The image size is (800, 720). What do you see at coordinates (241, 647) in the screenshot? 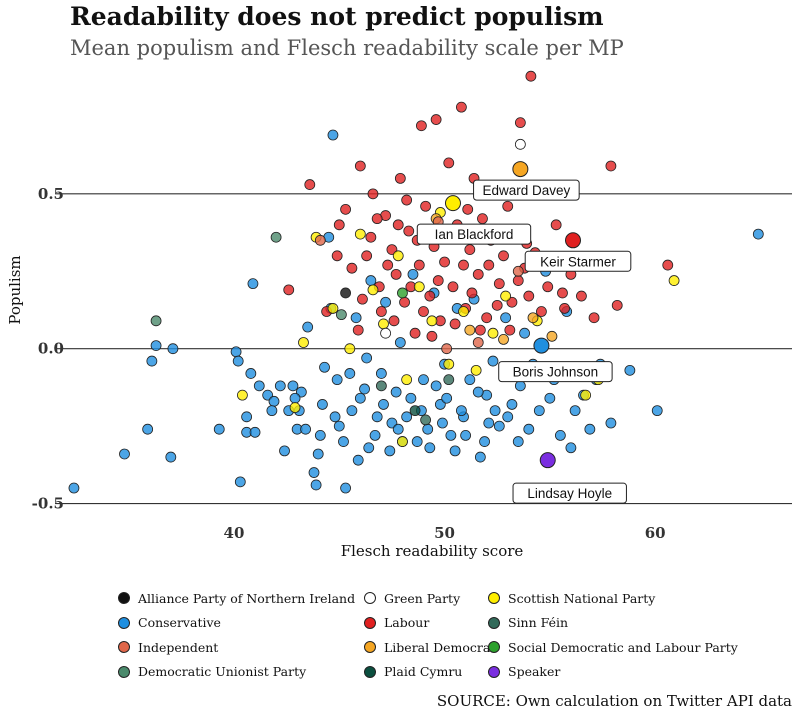
I see `legend-item: Independent` at bounding box center [241, 647].